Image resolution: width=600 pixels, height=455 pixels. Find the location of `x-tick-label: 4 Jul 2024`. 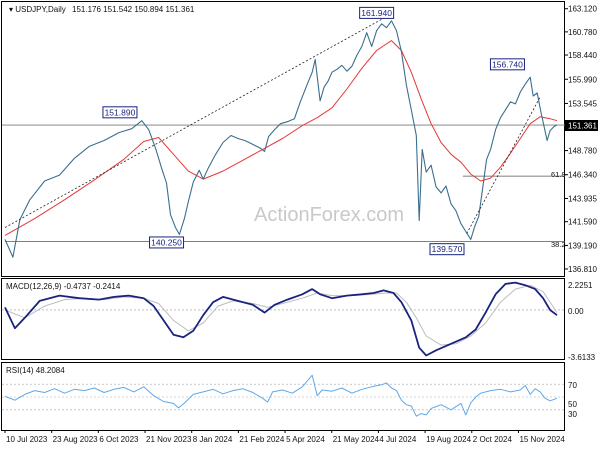

x-tick-label: 4 Jul 2024 is located at coordinates (397, 439).